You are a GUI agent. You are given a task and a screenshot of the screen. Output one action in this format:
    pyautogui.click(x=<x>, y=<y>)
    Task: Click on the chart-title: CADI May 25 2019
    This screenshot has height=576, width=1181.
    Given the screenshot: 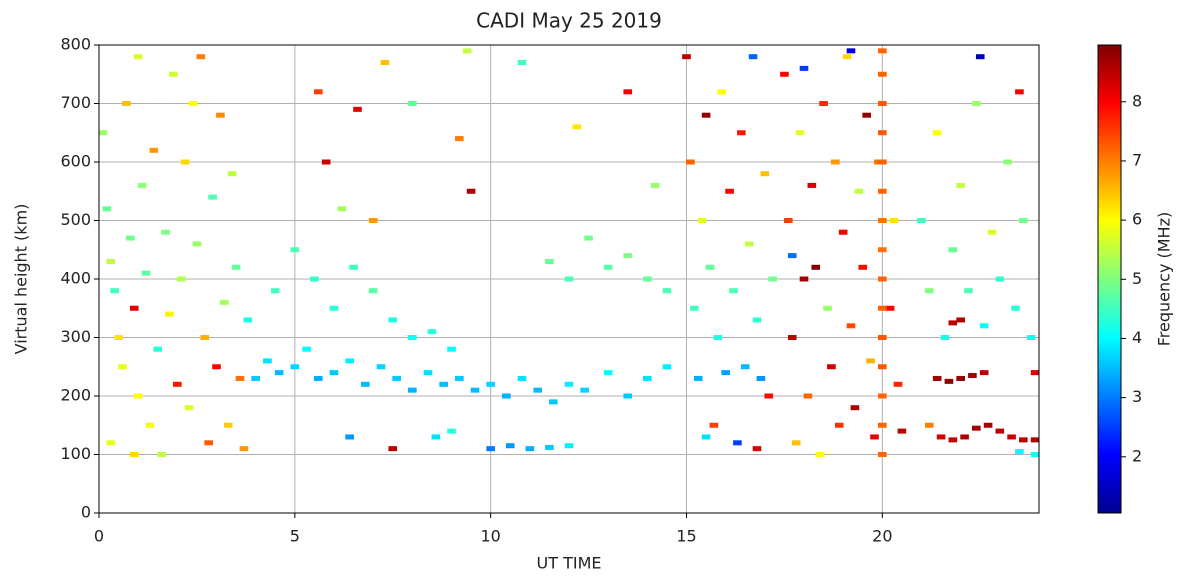 What is the action you would take?
    pyautogui.click(x=569, y=21)
    